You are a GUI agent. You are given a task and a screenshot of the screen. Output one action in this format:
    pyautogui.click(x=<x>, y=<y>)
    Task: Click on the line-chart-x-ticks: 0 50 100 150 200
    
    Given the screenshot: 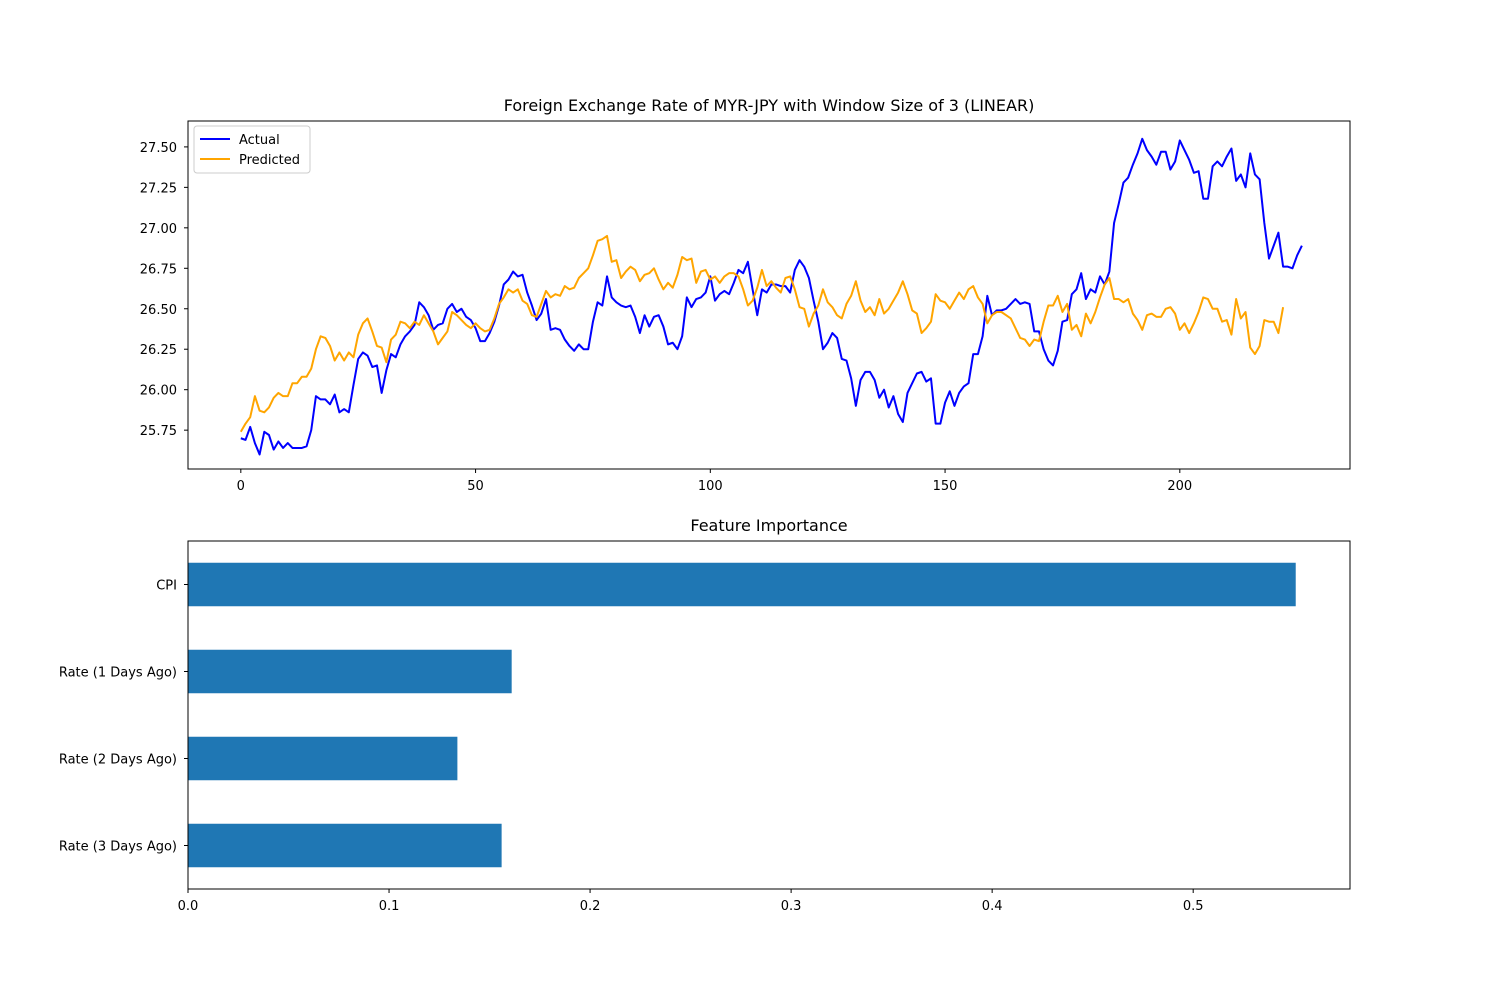 What is the action you would take?
    pyautogui.click(x=714, y=481)
    